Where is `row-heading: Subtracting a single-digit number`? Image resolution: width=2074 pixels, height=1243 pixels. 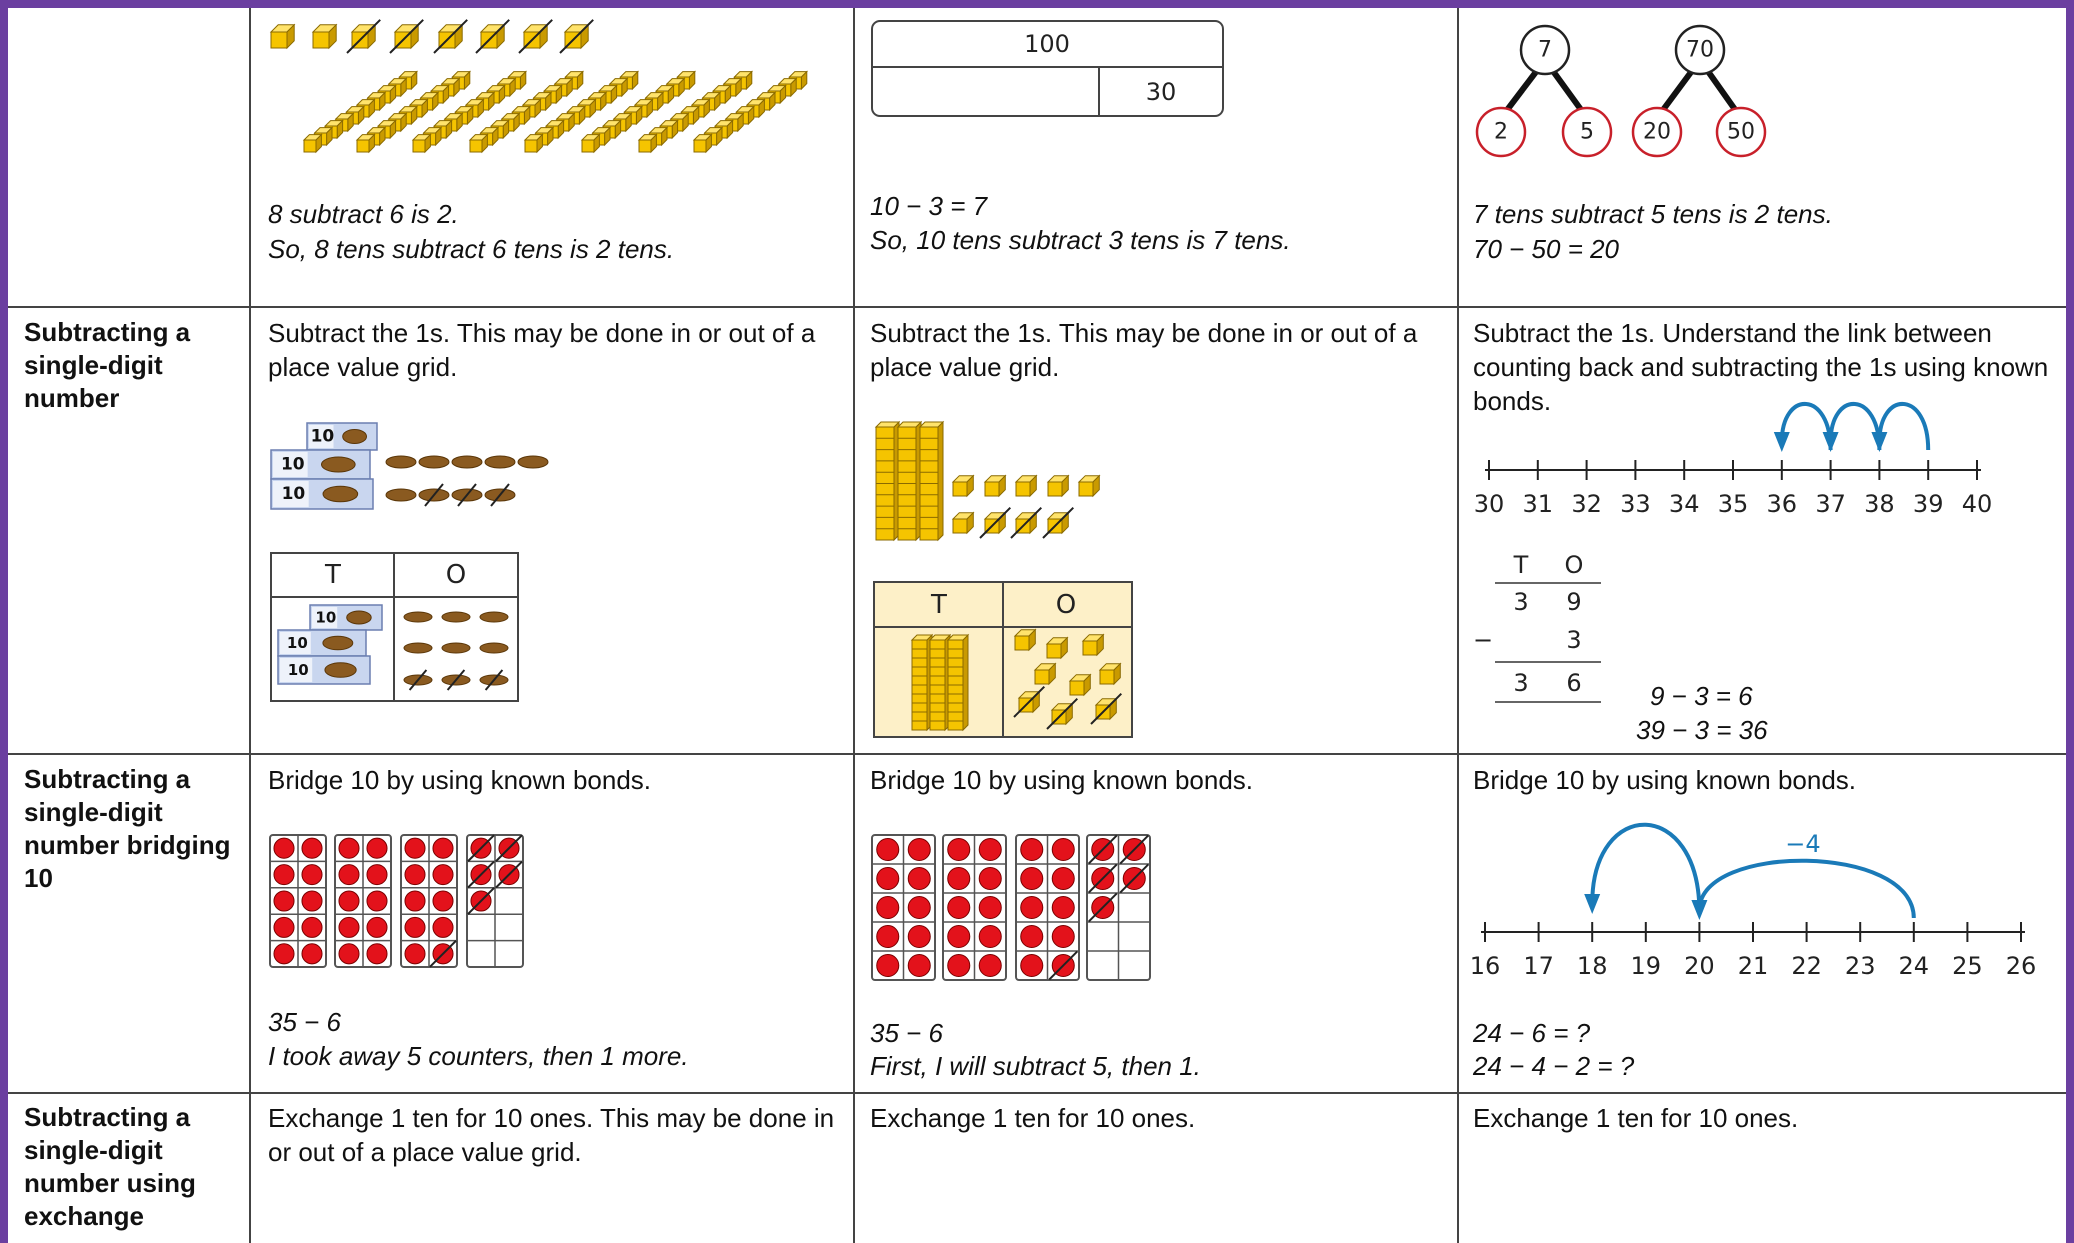
row-heading: Subtracting a single-digit number is located at coordinates (107, 365).